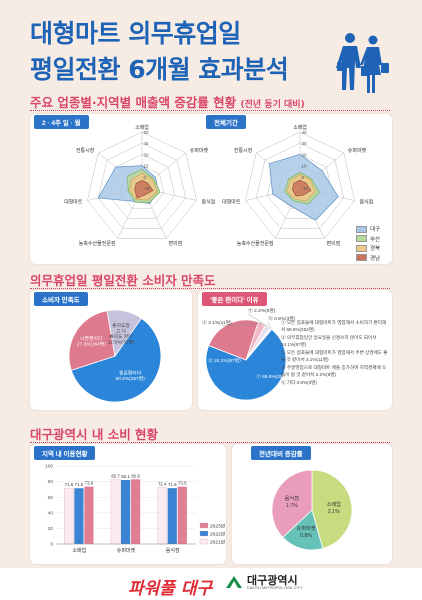  I want to click on section1-title: 주요 업종별·지역별 매출액 증감률 현황 (전년 동기 대비), so click(167, 102).